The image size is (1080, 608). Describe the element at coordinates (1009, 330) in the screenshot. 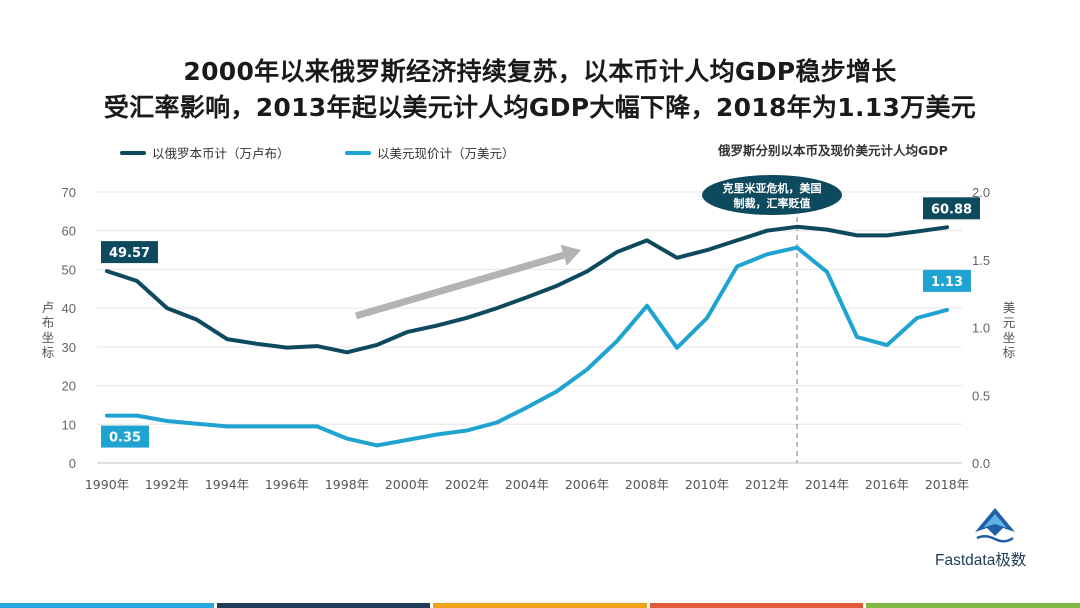

I see `y-right-axis-label: 美元坐标` at that location.